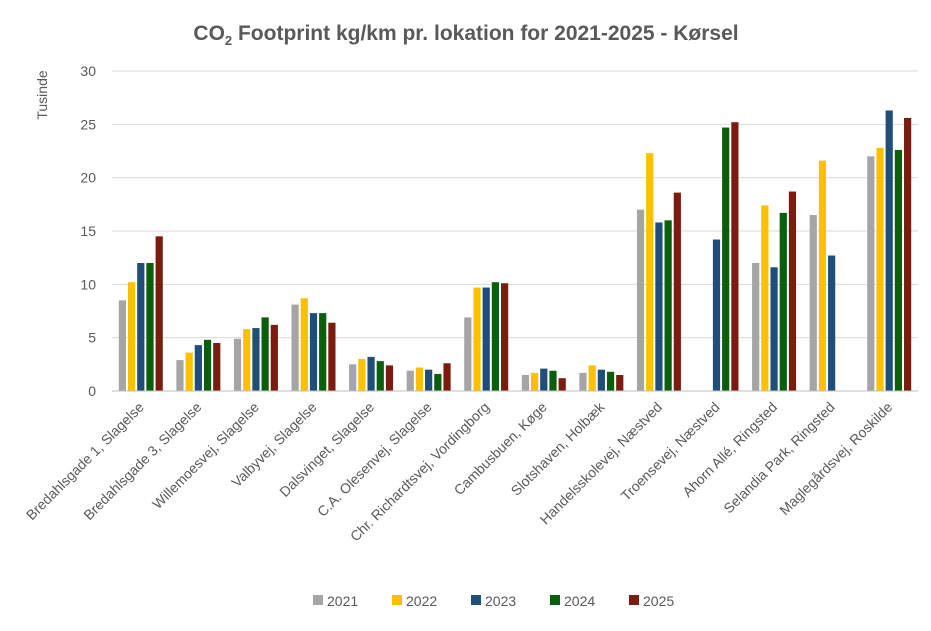 The image size is (931, 631). What do you see at coordinates (670, 451) in the screenshot?
I see `x-tick-label: Troensevej, Næstved` at bounding box center [670, 451].